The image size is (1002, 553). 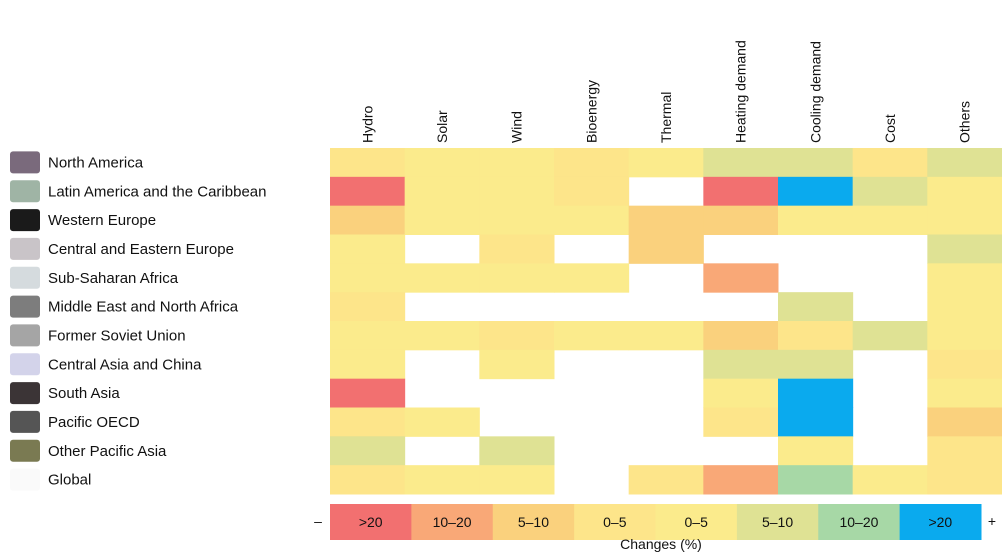 What do you see at coordinates (143, 307) in the screenshot?
I see `row-label: Middle East and North Africa` at bounding box center [143, 307].